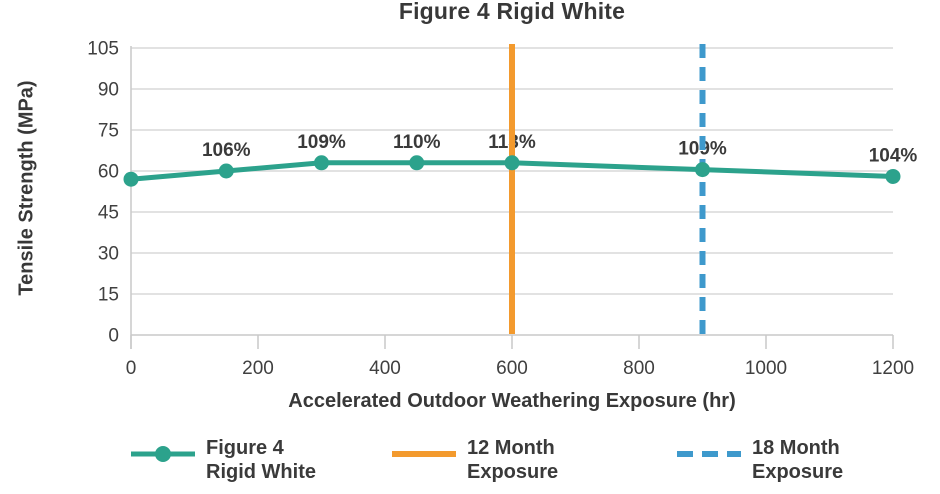  What do you see at coordinates (108, 172) in the screenshot?
I see `y-tick-label: 60` at bounding box center [108, 172].